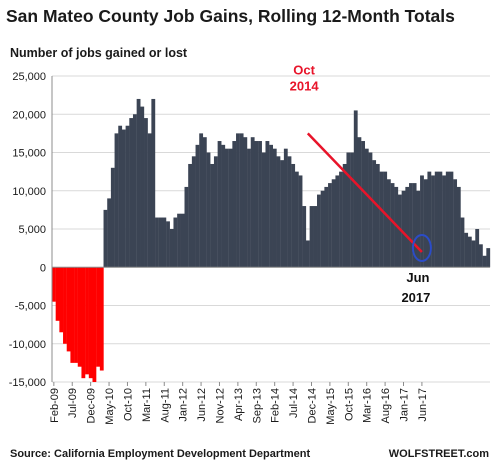 The height and width of the screenshot is (473, 503). What do you see at coordinates (423, 405) in the screenshot?
I see `x-tick-label: Jun-17` at bounding box center [423, 405].